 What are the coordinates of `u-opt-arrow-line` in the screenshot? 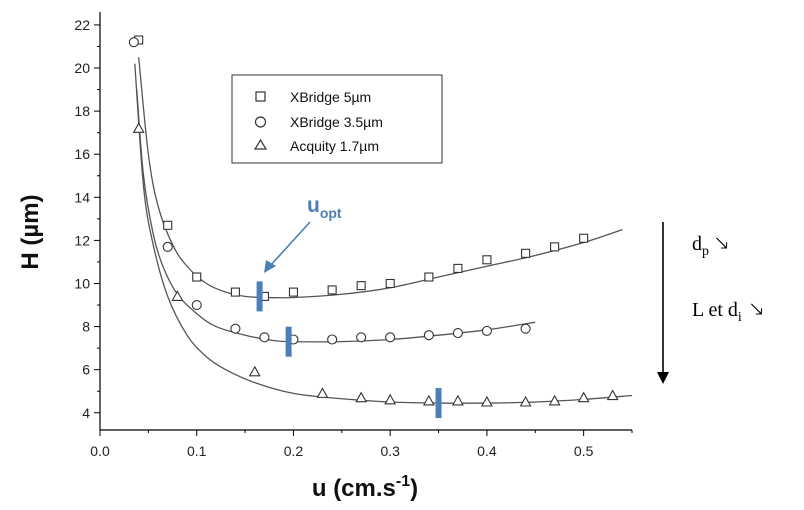 It's located at (290, 244).